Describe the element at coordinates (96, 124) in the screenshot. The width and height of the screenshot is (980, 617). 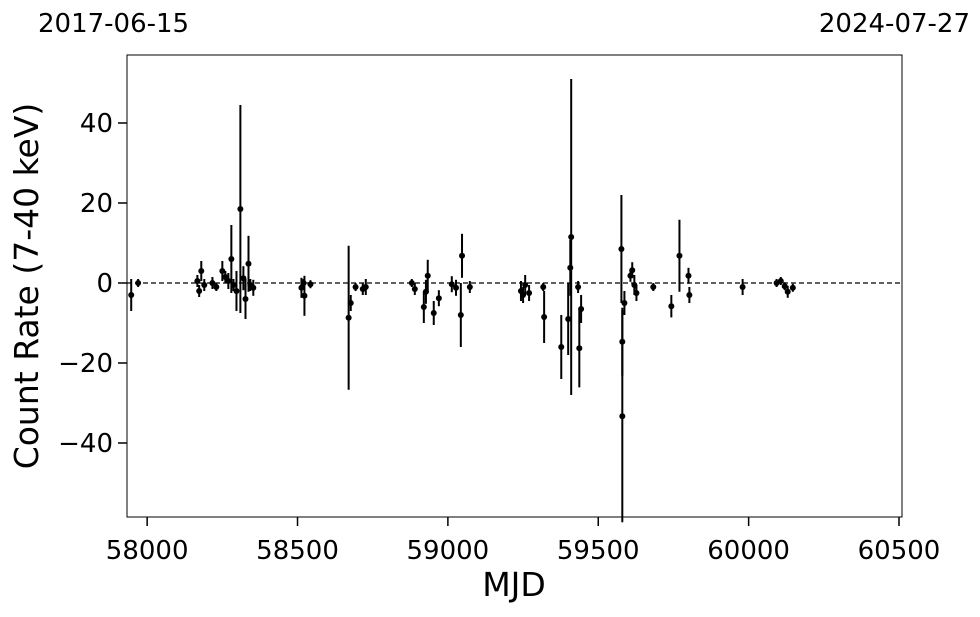
I see `y-tick-label: 40` at that location.